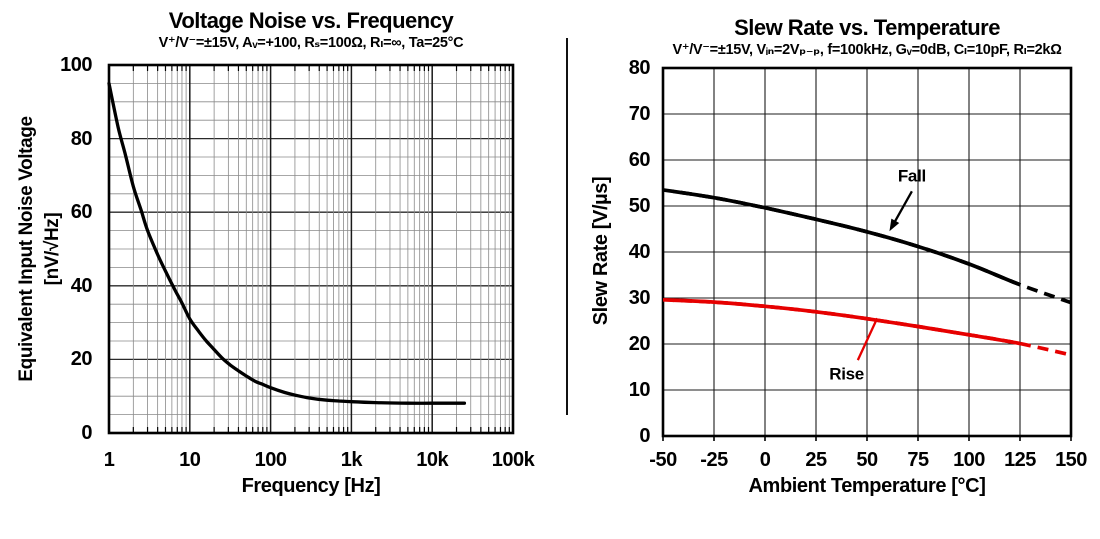 The width and height of the screenshot is (1100, 539). Describe the element at coordinates (81, 359) in the screenshot. I see `noise-y-tick-label: 20` at that location.